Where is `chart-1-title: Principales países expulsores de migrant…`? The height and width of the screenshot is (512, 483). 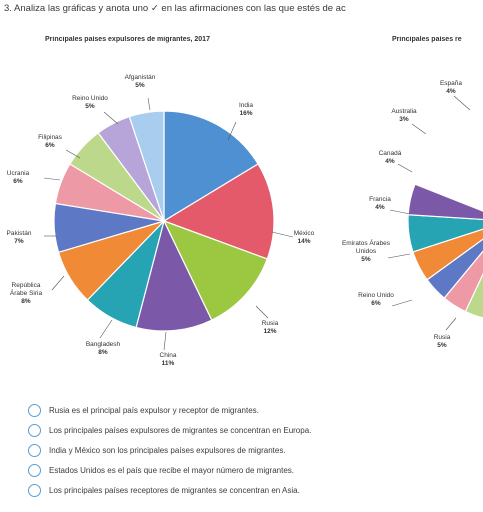
chart-1-title: Principales países expulsores de migrant… is located at coordinates (127, 39).